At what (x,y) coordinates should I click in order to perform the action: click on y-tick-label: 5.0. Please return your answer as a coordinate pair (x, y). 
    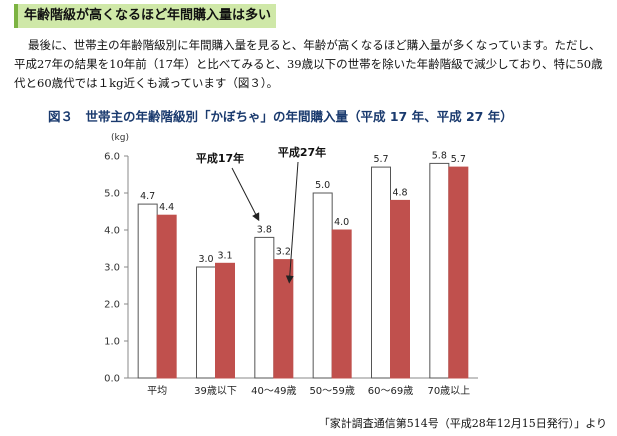
    Looking at the image, I should click on (112, 194).